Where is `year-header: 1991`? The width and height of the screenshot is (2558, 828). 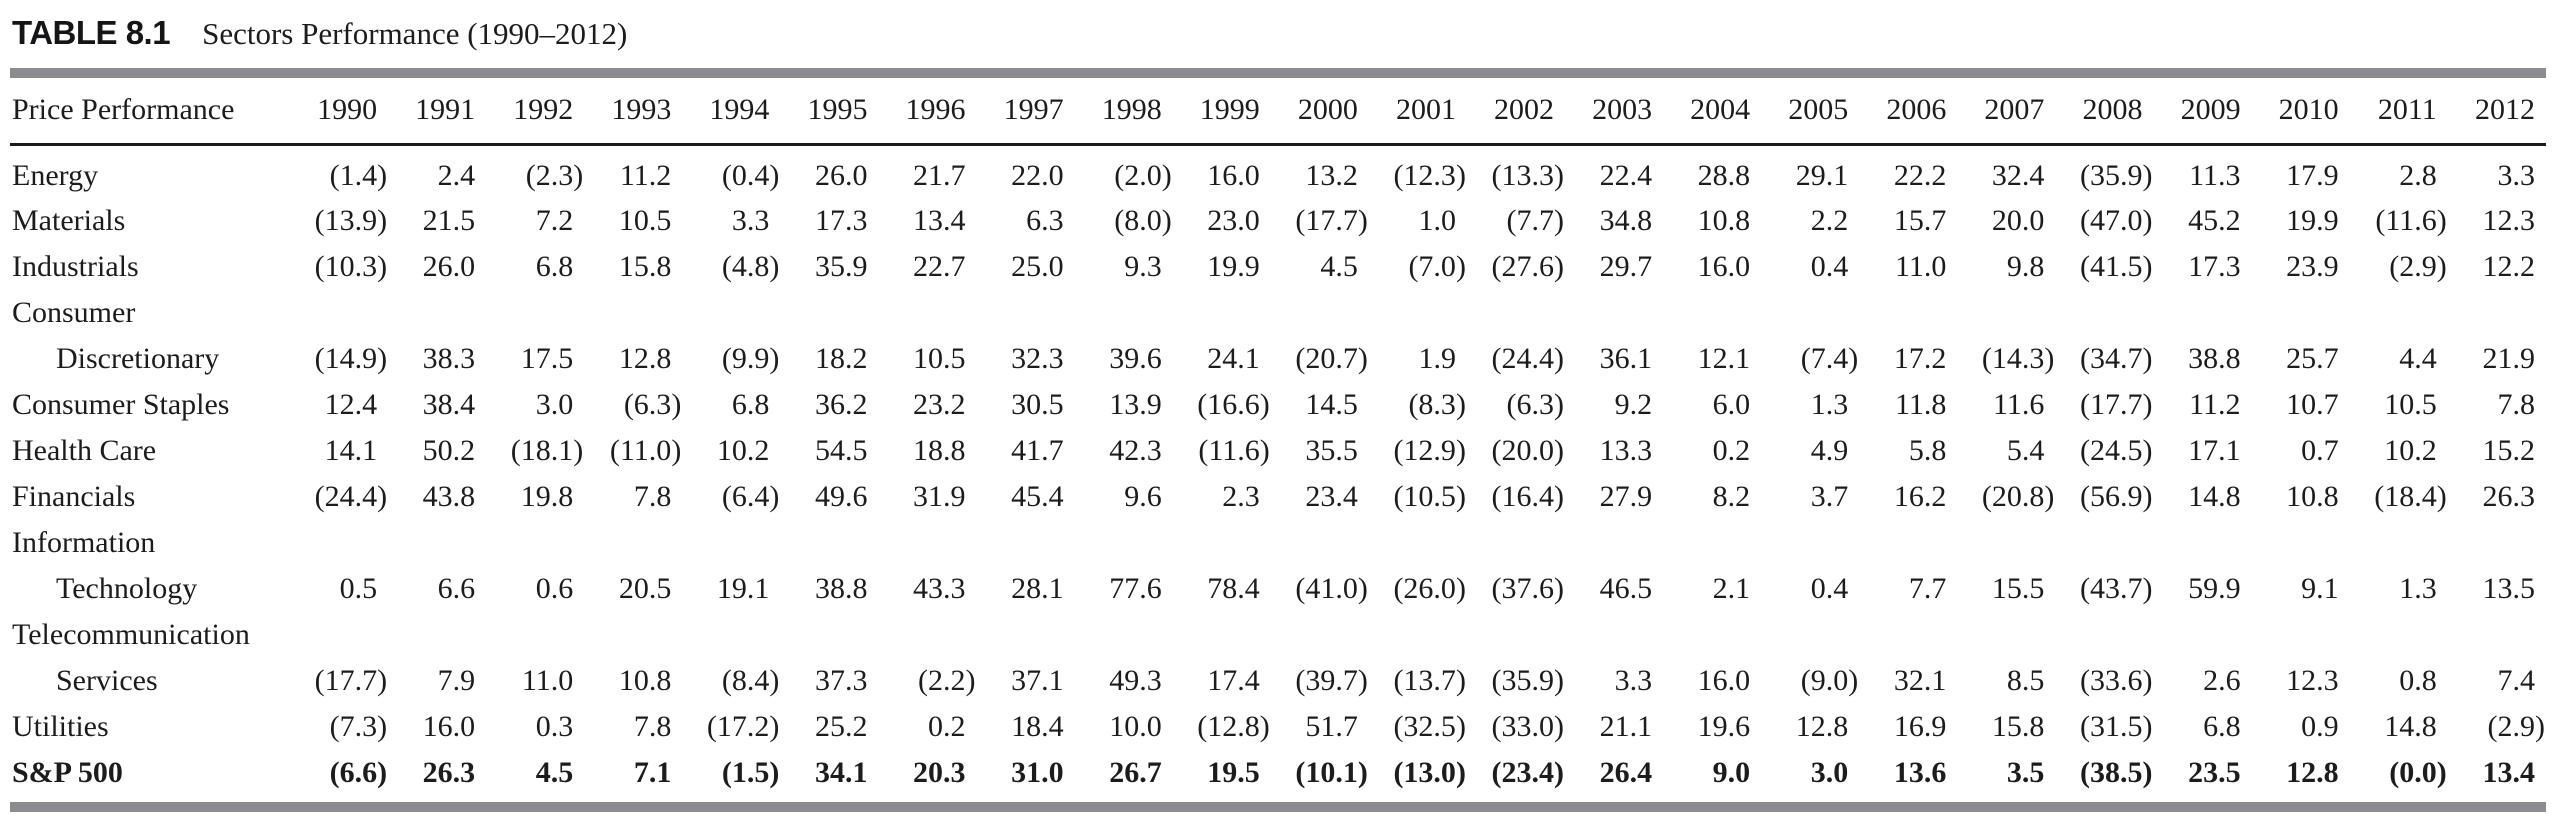
year-header: 1991 is located at coordinates (437, 112).